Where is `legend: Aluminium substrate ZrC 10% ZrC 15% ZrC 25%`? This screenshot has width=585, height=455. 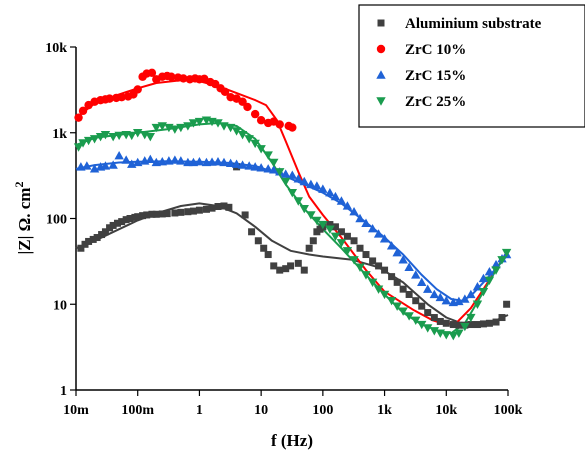
legend: Aluminium substrate ZrC 10% ZrC 15% ZrC 25% is located at coordinates (471, 66).